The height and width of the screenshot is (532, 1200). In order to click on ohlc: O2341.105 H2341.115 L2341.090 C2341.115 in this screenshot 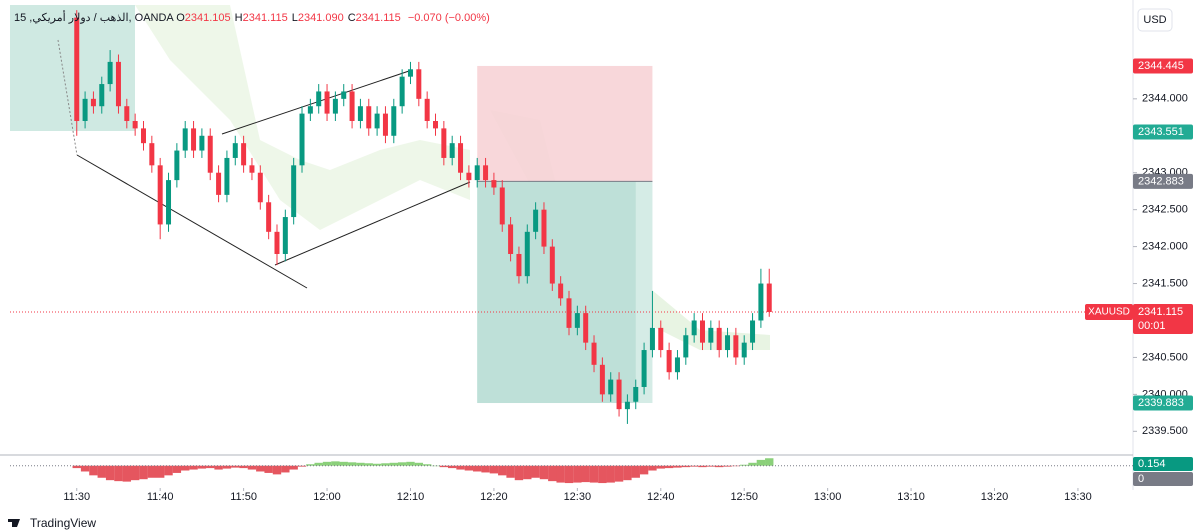, I will do `click(290, 18)`.